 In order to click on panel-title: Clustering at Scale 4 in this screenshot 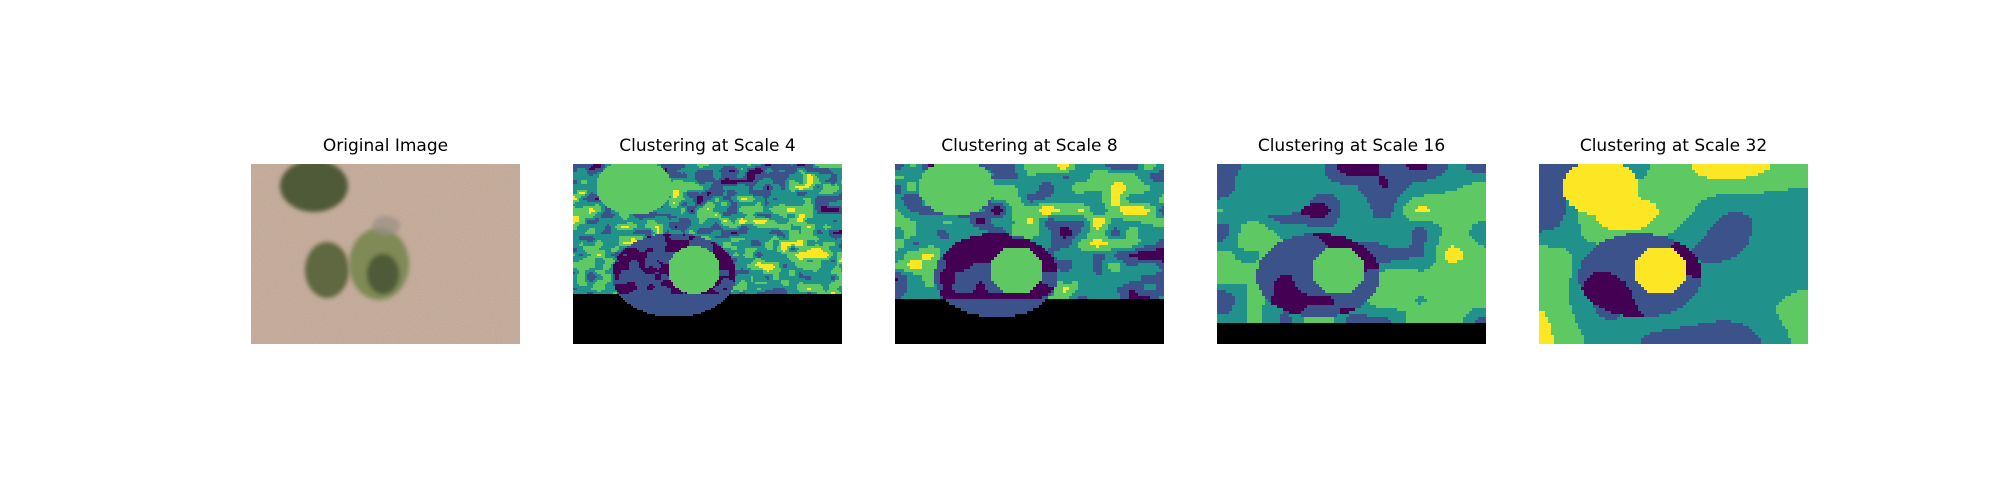, I will do `click(707, 146)`.